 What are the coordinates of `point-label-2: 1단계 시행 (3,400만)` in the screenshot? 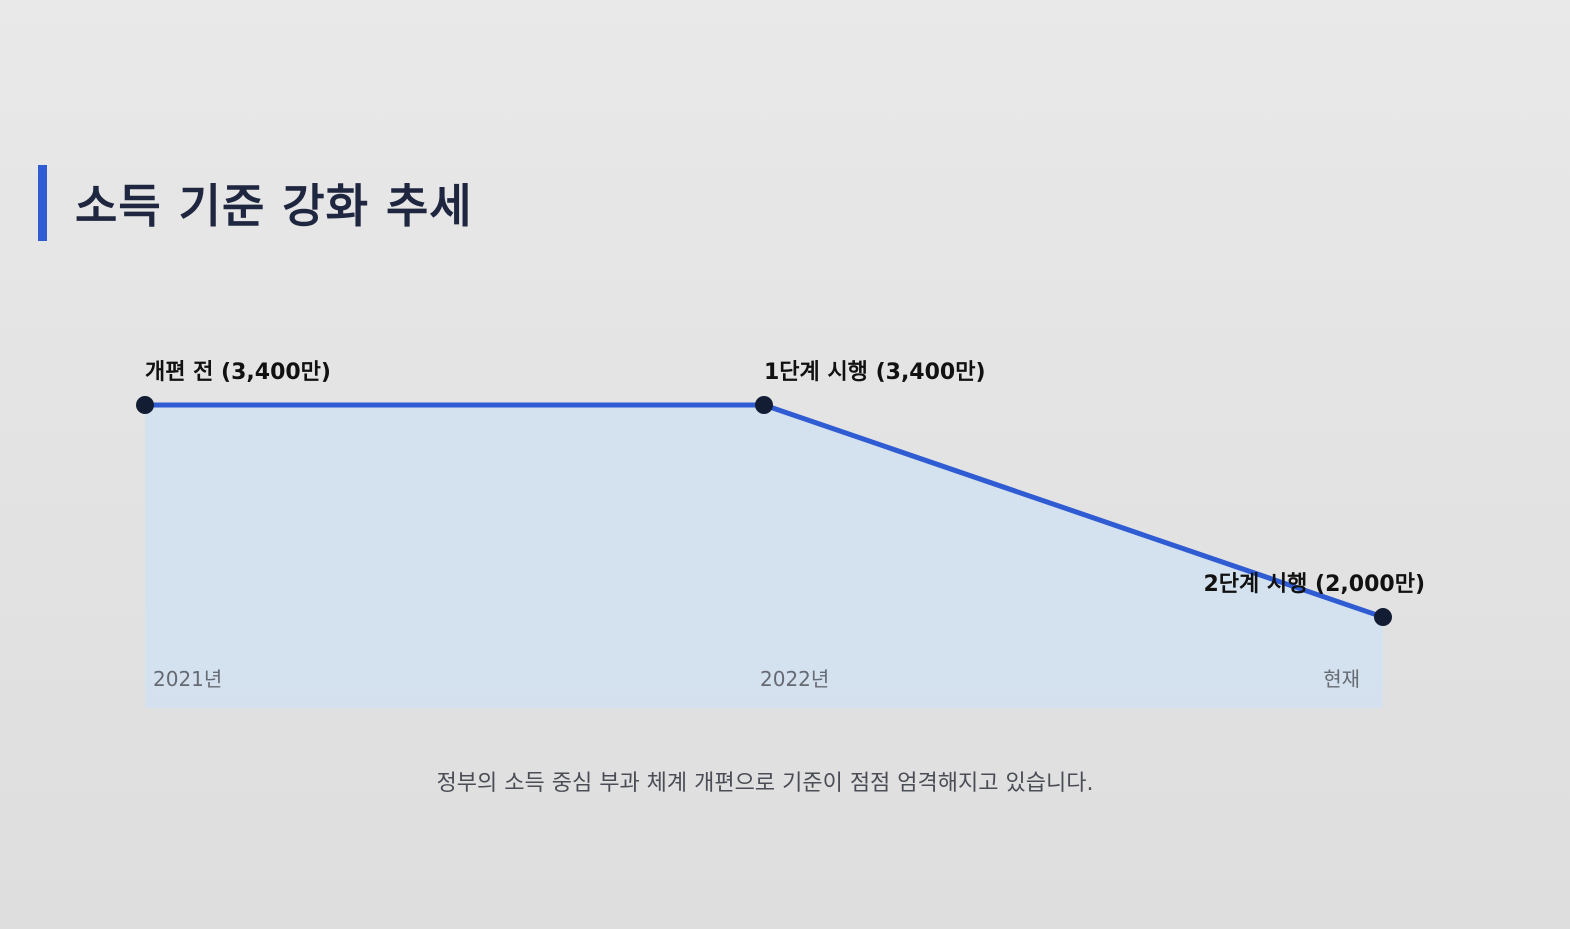 It's located at (875, 372).